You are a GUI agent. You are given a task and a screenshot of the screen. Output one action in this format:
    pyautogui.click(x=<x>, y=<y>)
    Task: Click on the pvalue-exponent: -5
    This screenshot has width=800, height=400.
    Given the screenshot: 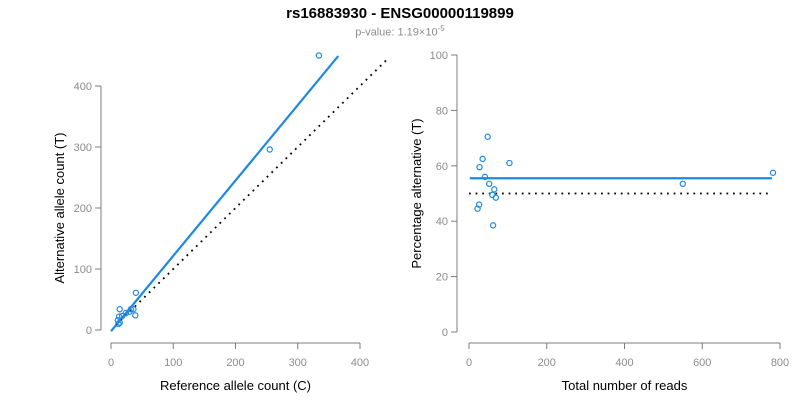 What is the action you would take?
    pyautogui.click(x=441, y=28)
    